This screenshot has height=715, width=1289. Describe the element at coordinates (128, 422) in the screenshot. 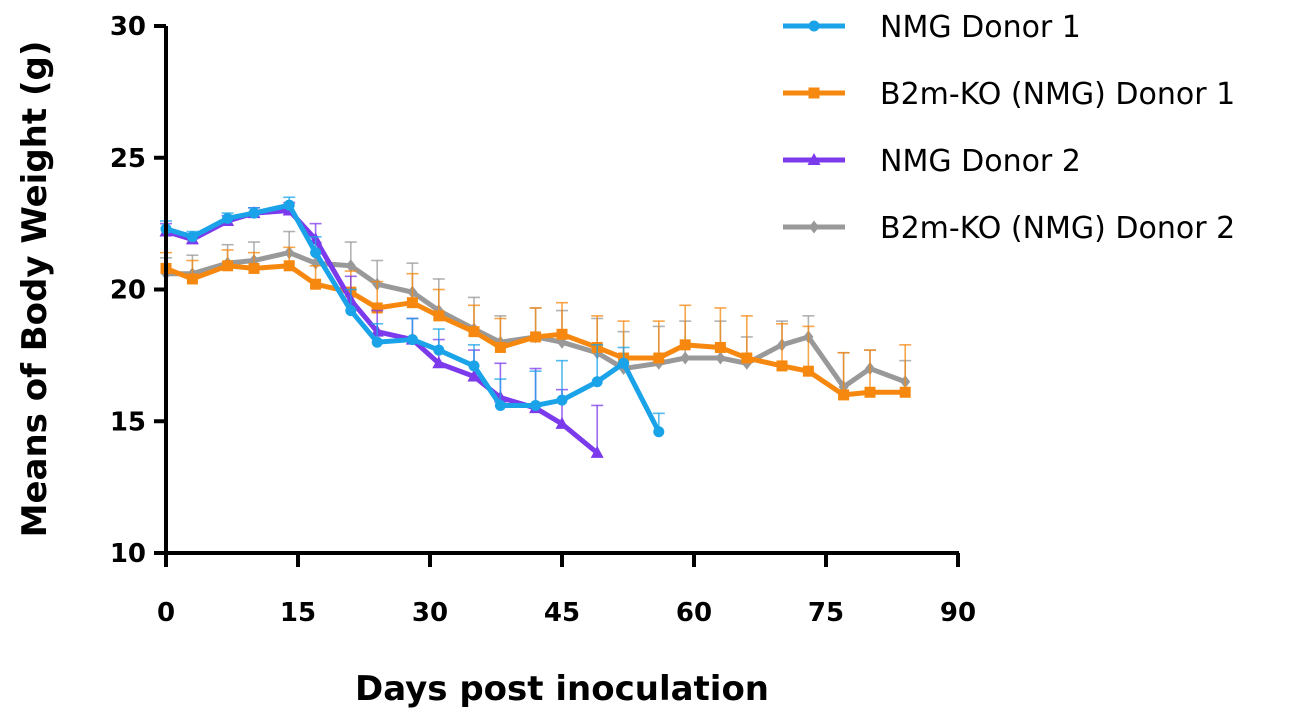

I see `y-tick-label: 15` at that location.